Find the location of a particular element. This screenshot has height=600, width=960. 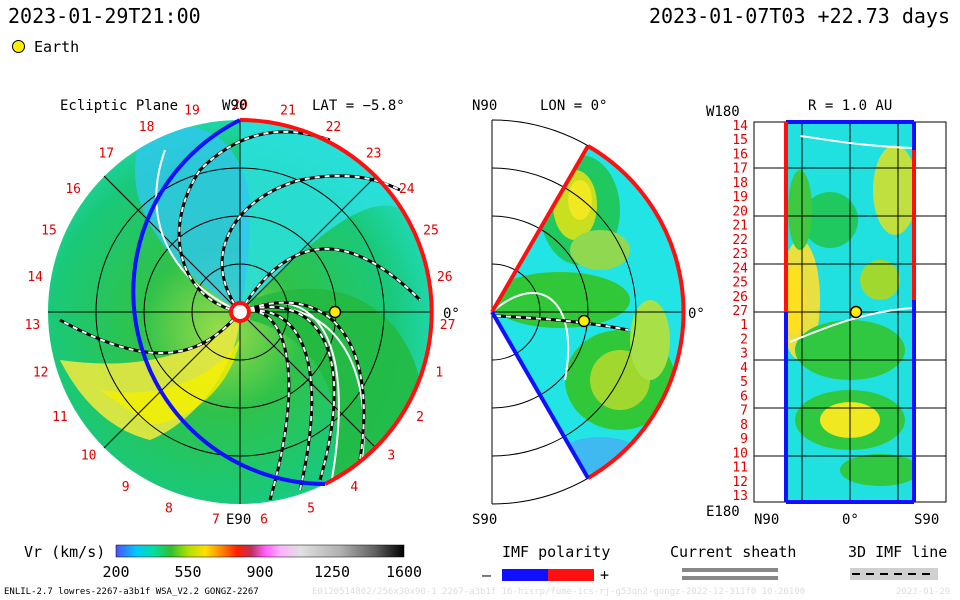

carrington-label: 20 is located at coordinates (240, 105).